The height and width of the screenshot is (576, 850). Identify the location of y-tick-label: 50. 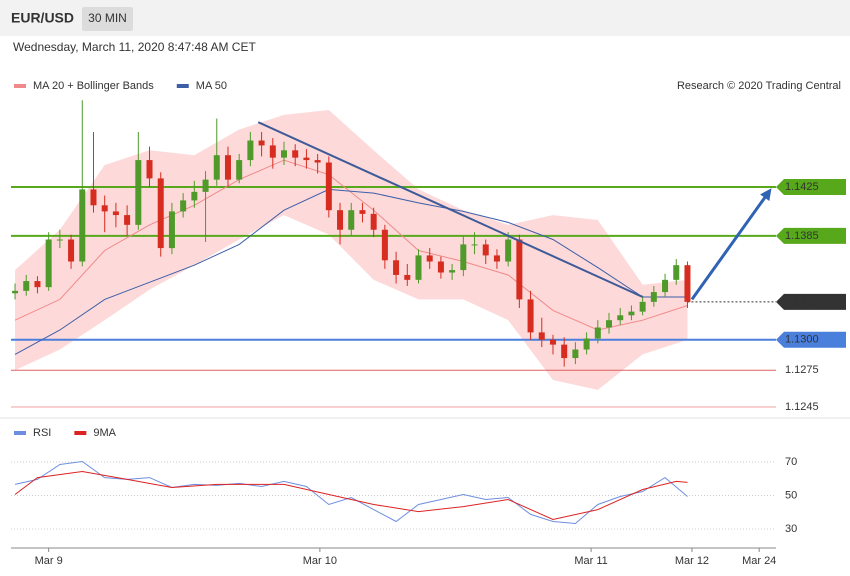
(791, 495).